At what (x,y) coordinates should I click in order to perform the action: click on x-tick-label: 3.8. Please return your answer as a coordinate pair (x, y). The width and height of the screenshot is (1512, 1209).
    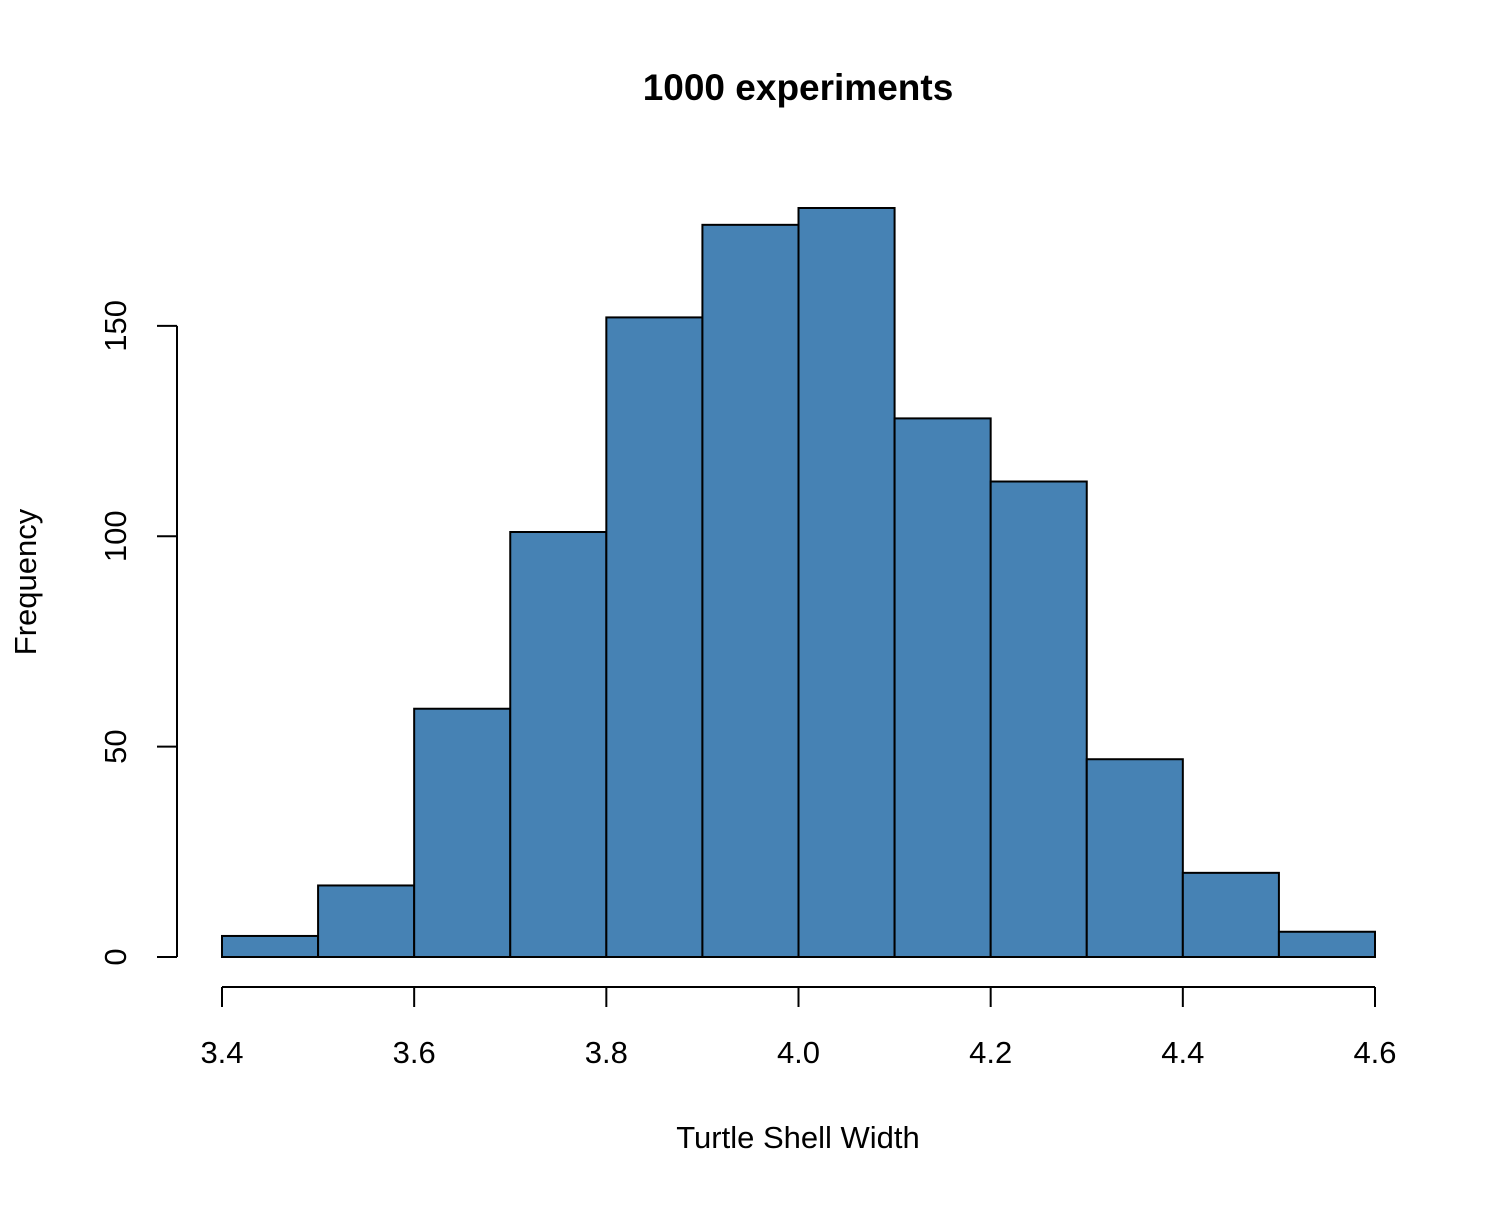
    Looking at the image, I should click on (606, 1052).